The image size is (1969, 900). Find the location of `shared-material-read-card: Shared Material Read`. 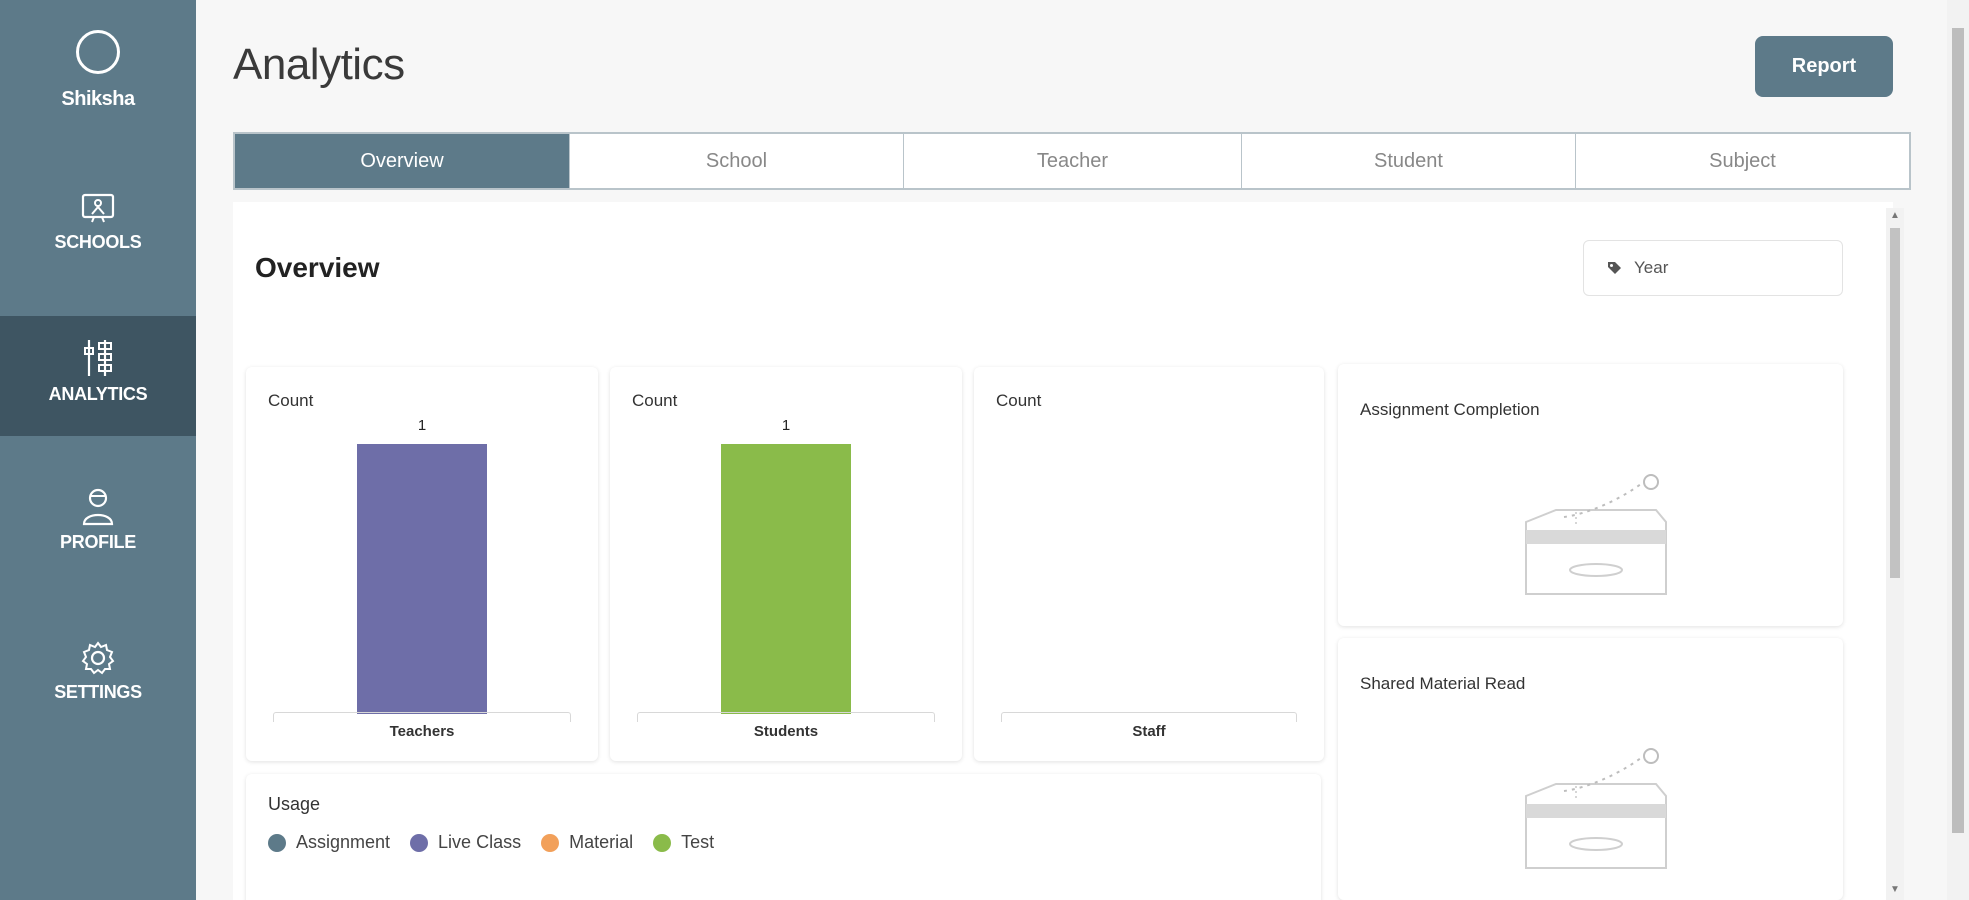

shared-material-read-card: Shared Material Read is located at coordinates (1590, 769).